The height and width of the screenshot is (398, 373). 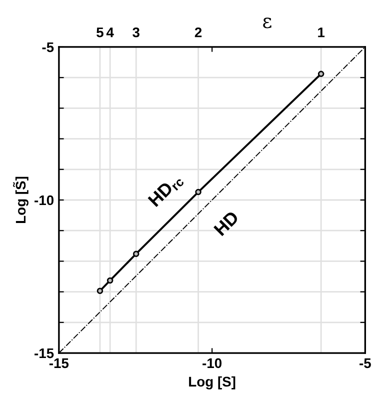 I want to click on y-tick-label: -10, so click(x=44, y=200).